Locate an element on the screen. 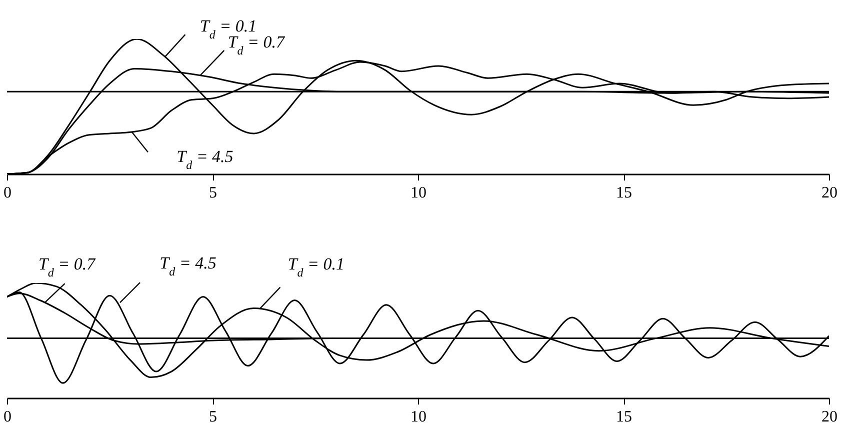  annotation: T$_{d}$ = 0.7 is located at coordinates (67, 267).